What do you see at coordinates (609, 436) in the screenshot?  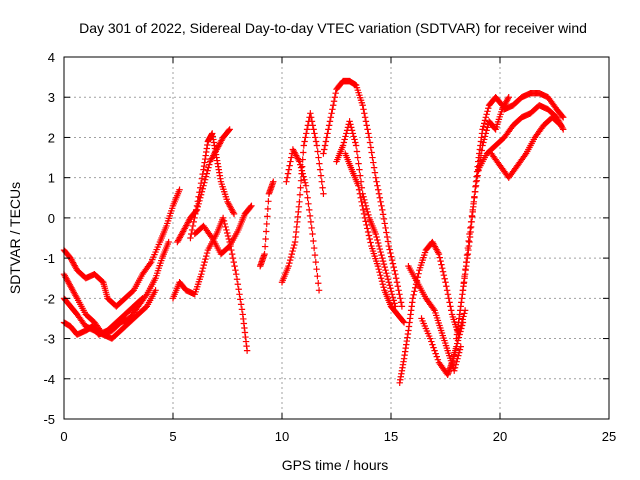 I see `x-tick-label: 25` at bounding box center [609, 436].